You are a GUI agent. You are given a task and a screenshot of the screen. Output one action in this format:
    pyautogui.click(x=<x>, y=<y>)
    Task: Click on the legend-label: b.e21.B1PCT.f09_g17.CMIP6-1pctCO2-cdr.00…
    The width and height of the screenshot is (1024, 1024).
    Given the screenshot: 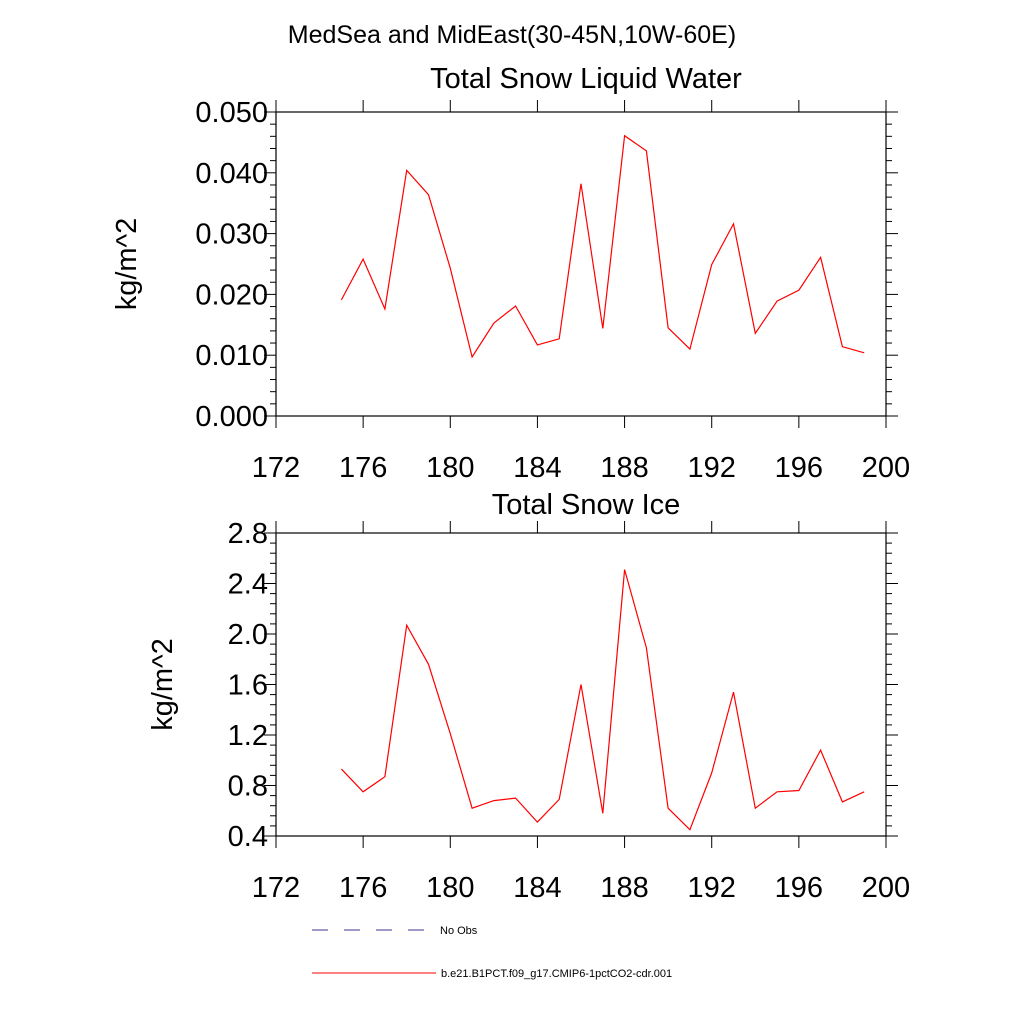 What is the action you would take?
    pyautogui.click(x=556, y=974)
    